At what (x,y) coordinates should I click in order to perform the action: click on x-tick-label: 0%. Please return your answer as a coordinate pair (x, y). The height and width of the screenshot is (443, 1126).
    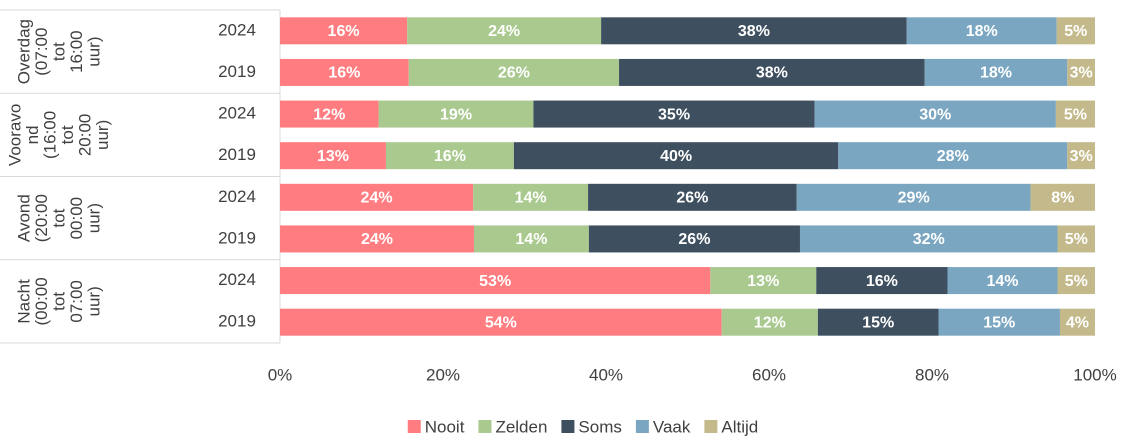
    Looking at the image, I should click on (280, 374).